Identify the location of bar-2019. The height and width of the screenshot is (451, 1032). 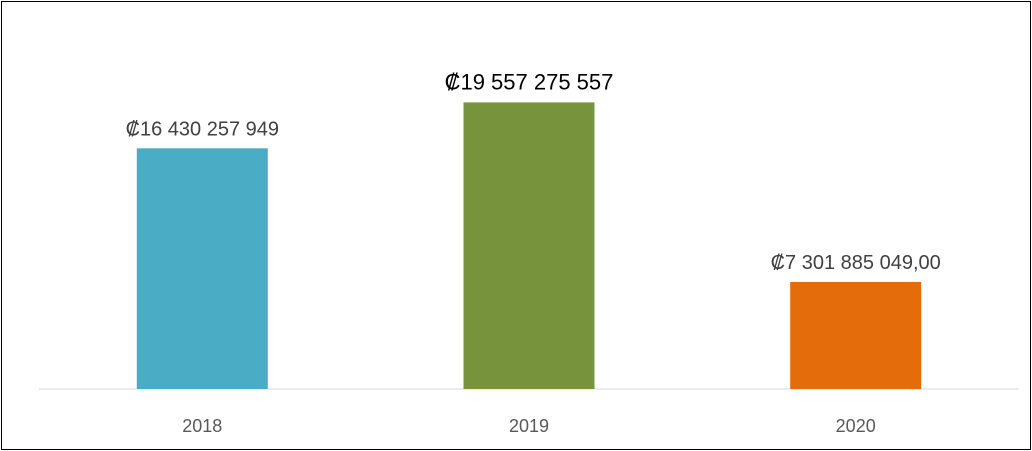
(529, 246).